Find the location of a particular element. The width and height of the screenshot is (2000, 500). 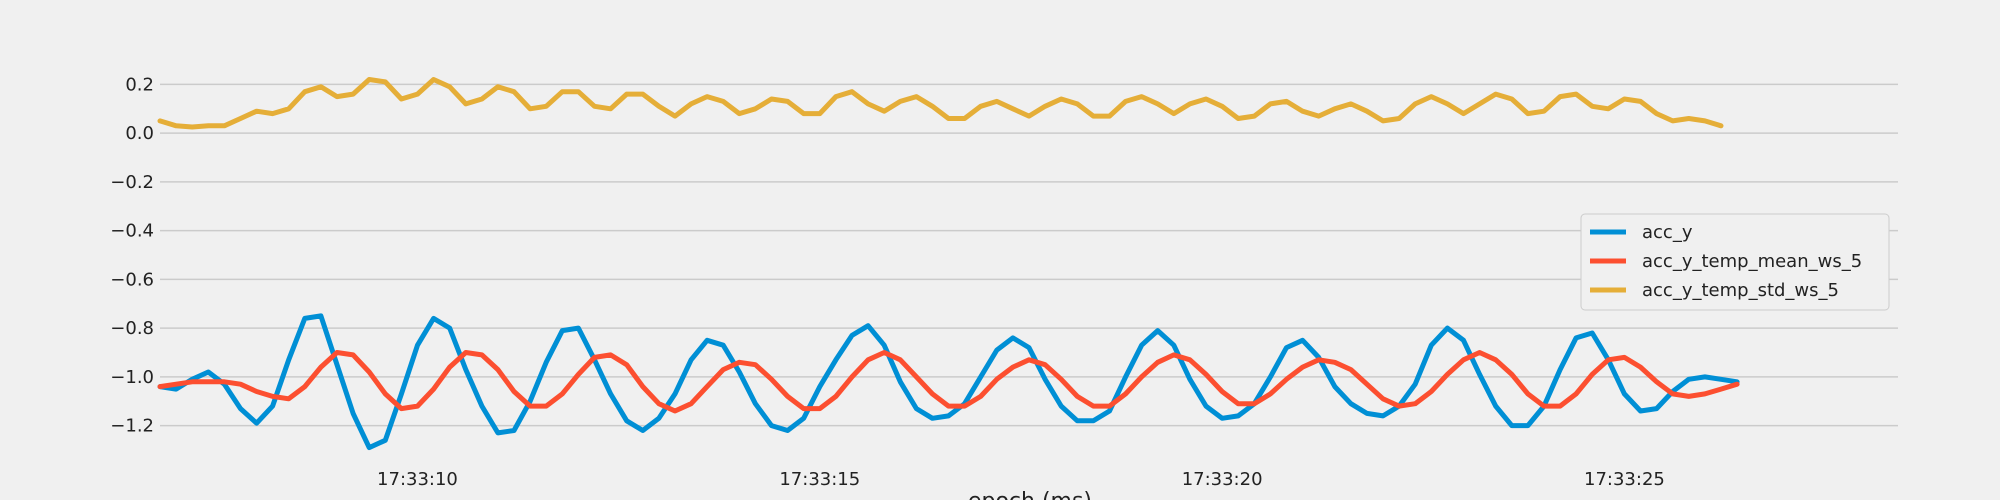

y-tick-labels: 0.2 0.0 −0.2 −0.4 −0.6 −0.8 −1.0 −1.2 is located at coordinates (132, 255).